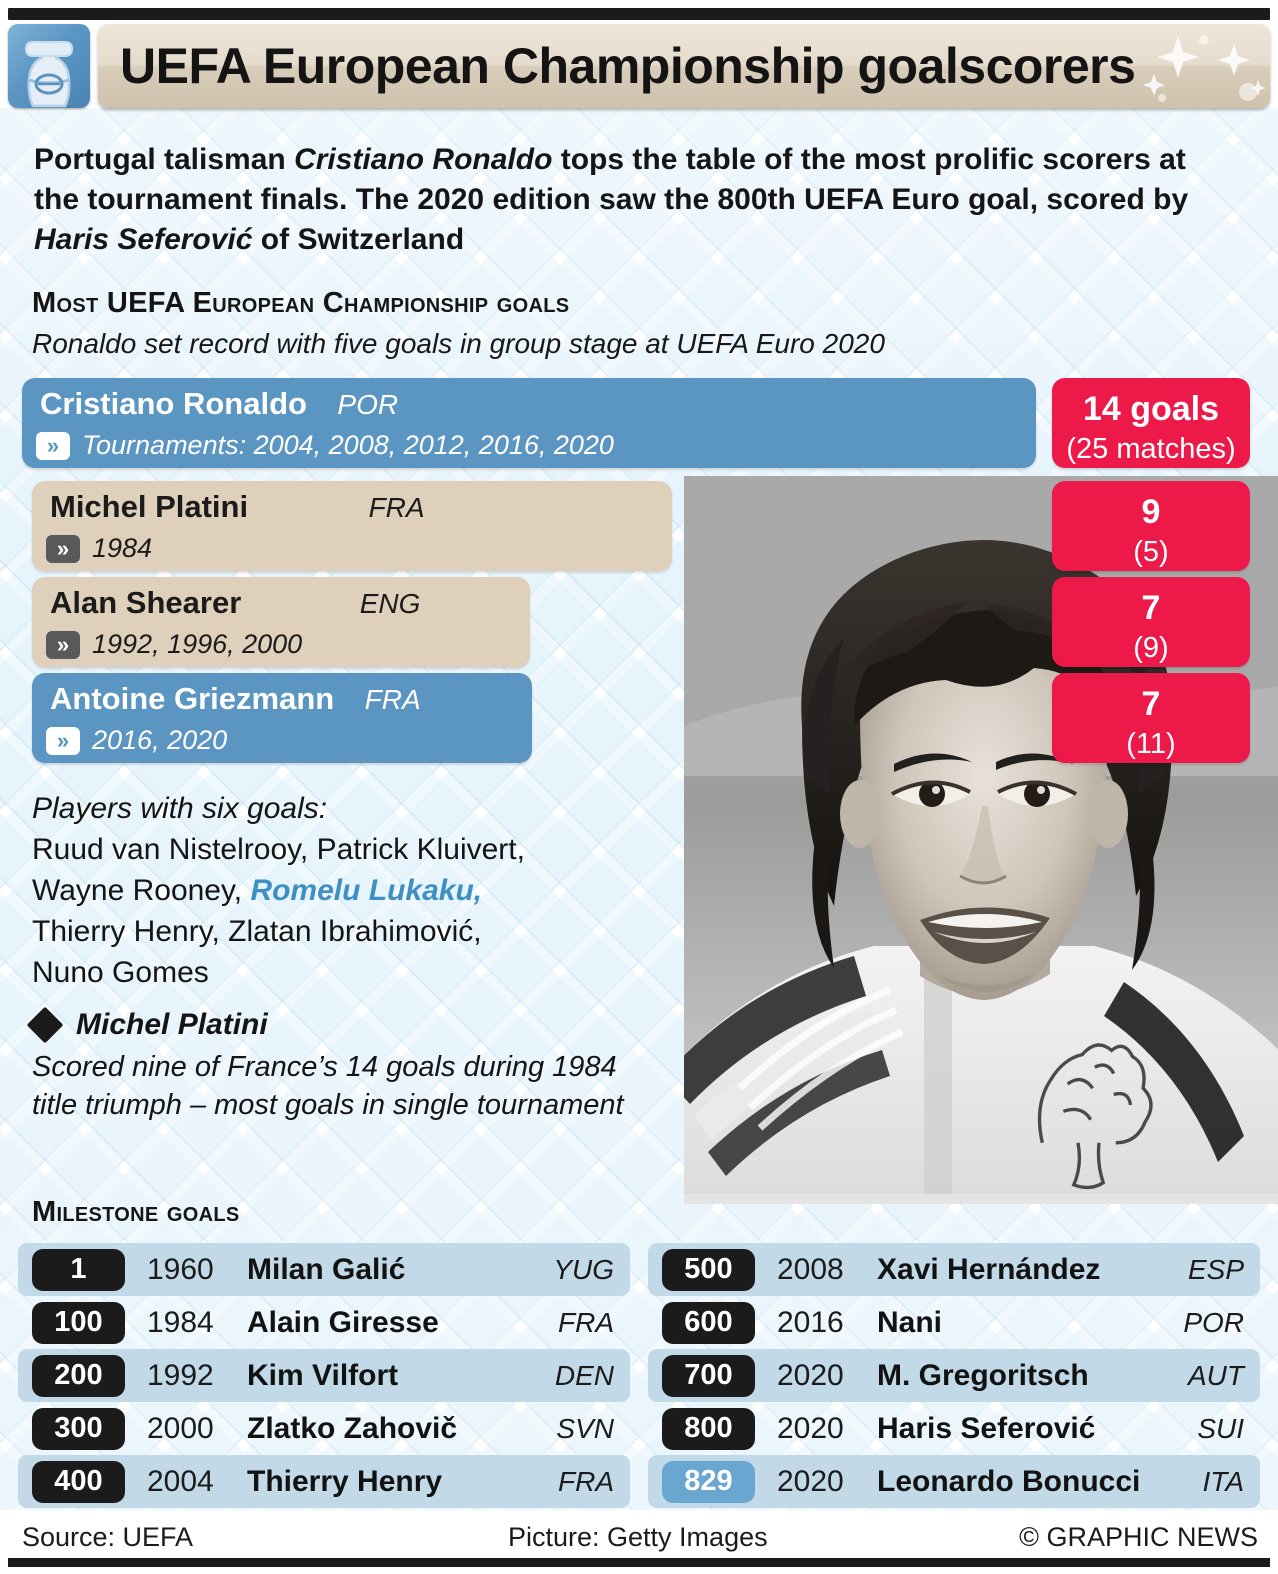 The image size is (1278, 1574). Describe the element at coordinates (1151, 512) in the screenshot. I see `goal-box-2-goals: 9` at that location.